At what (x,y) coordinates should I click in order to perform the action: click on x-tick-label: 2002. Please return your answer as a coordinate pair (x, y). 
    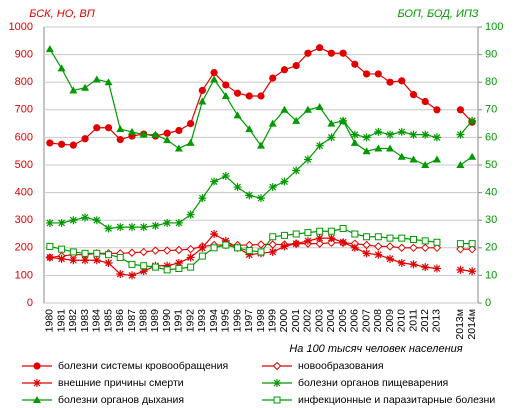
    Looking at the image, I should click on (308, 321).